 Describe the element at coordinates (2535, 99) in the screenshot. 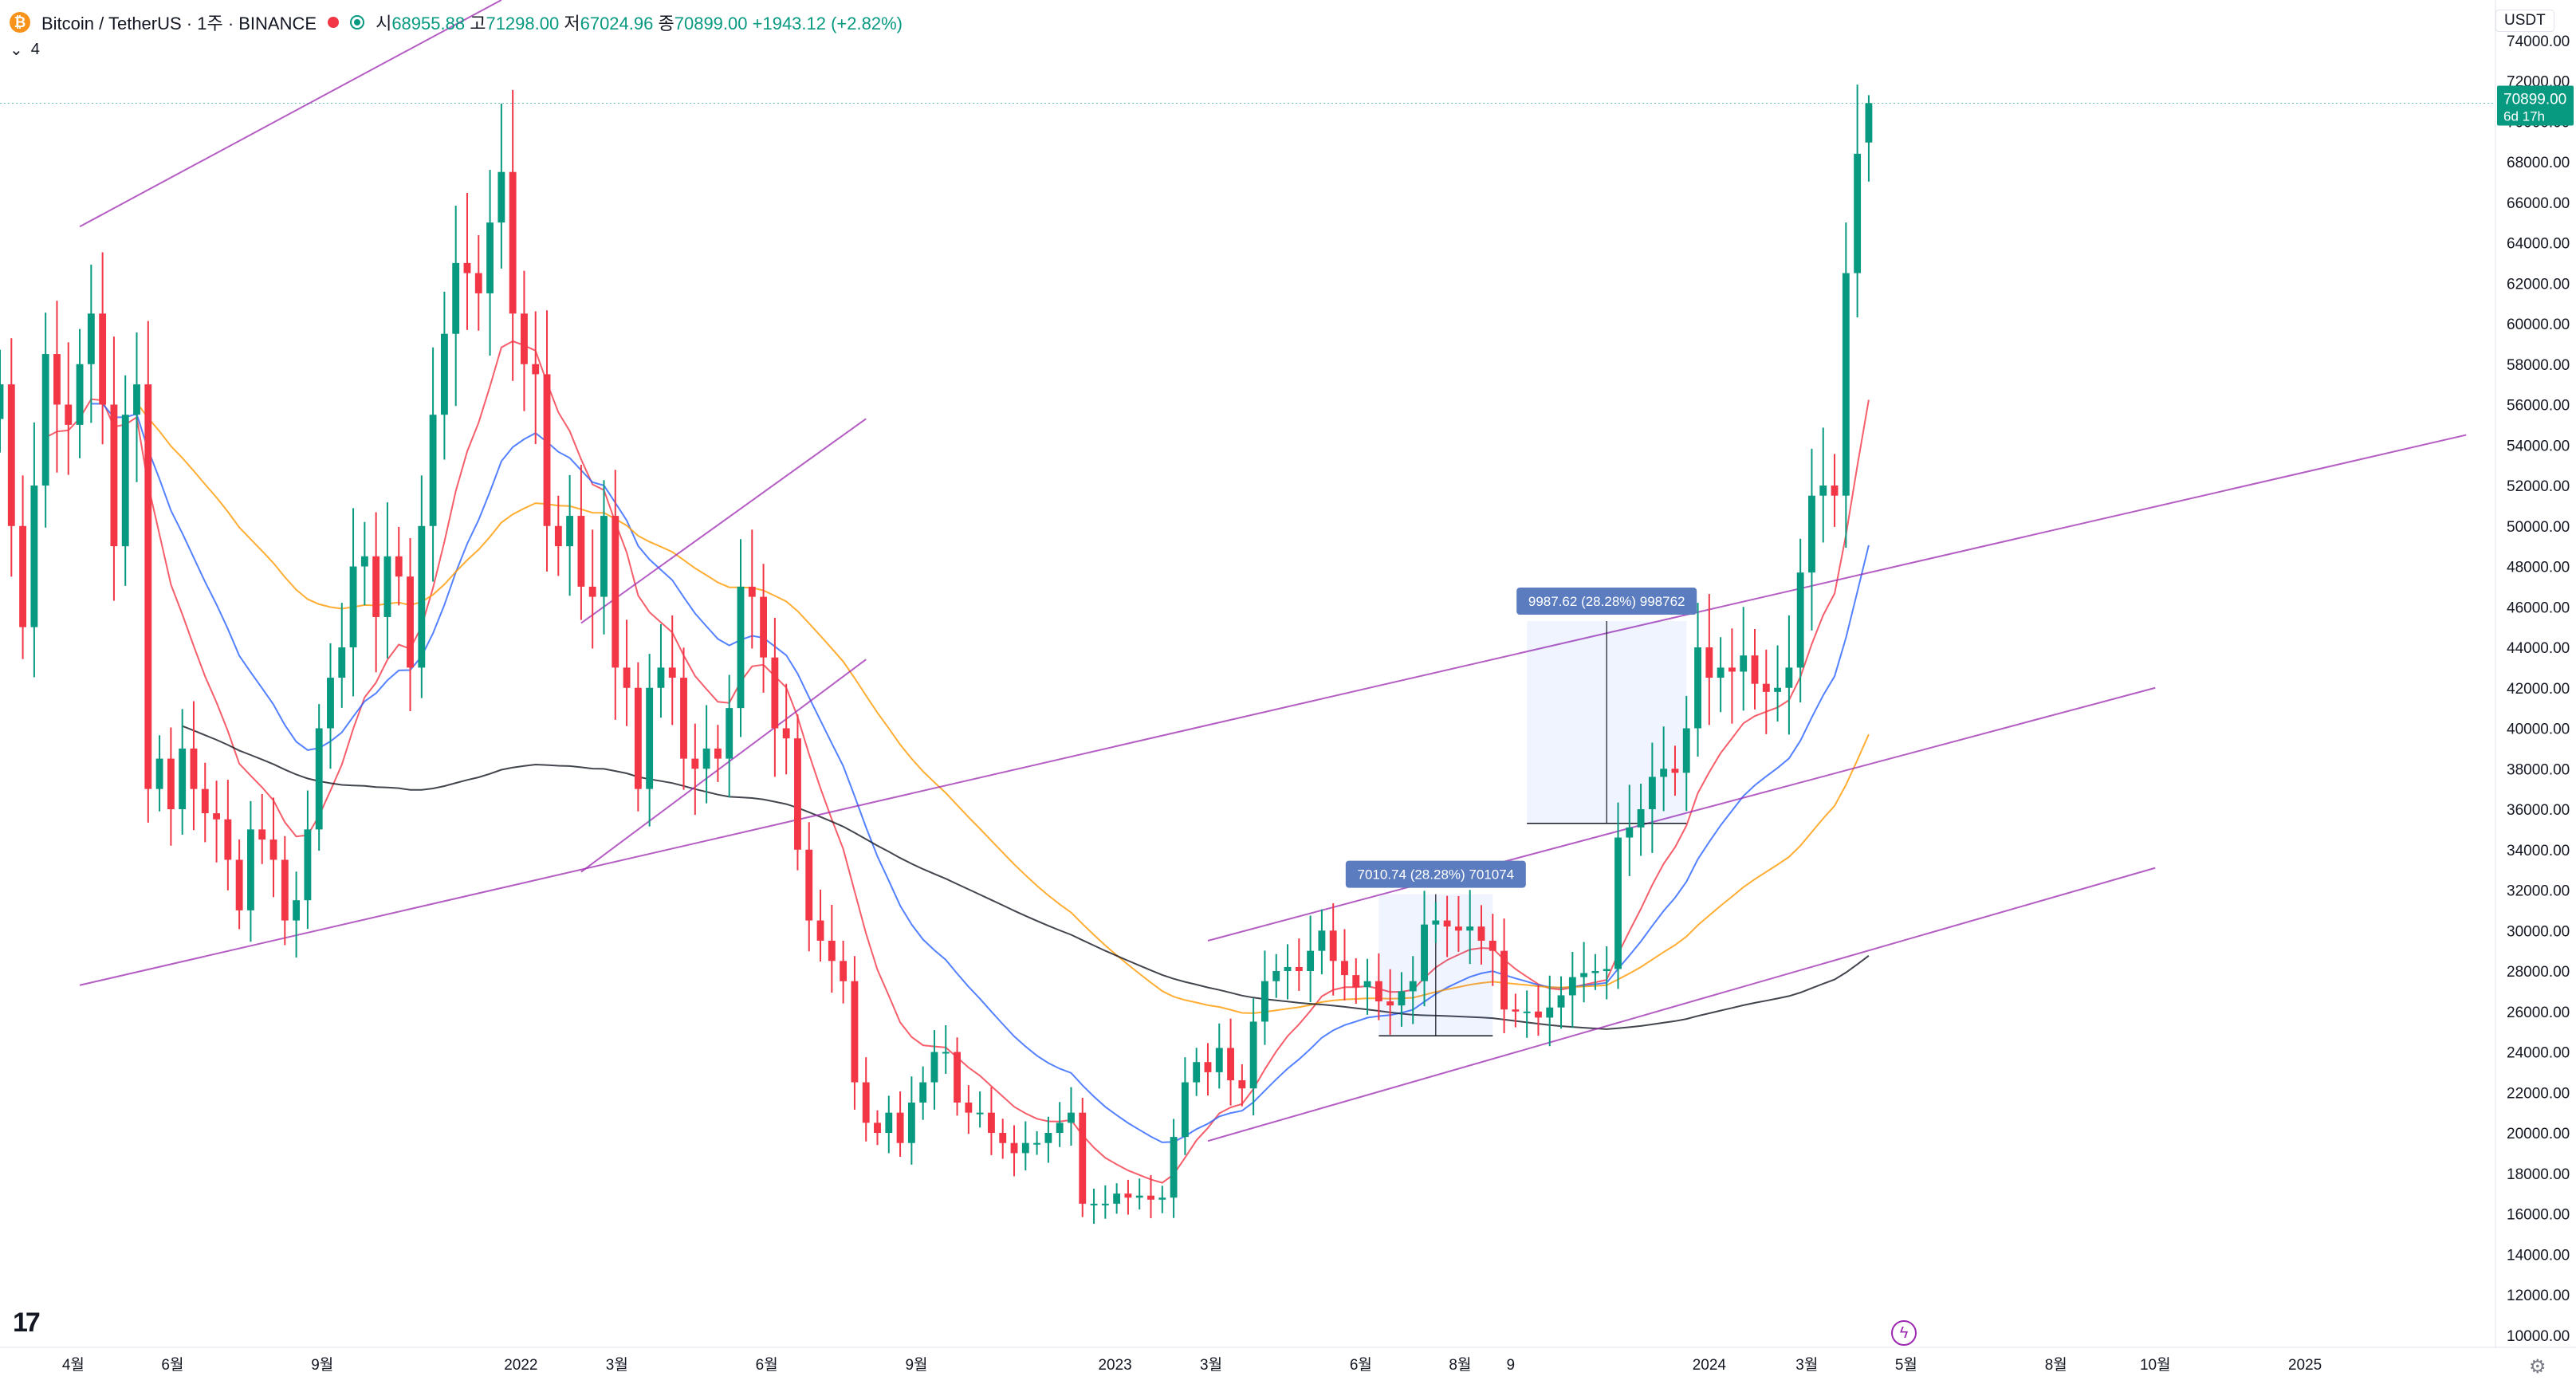

I see `last-price-label: 70899.00` at that location.